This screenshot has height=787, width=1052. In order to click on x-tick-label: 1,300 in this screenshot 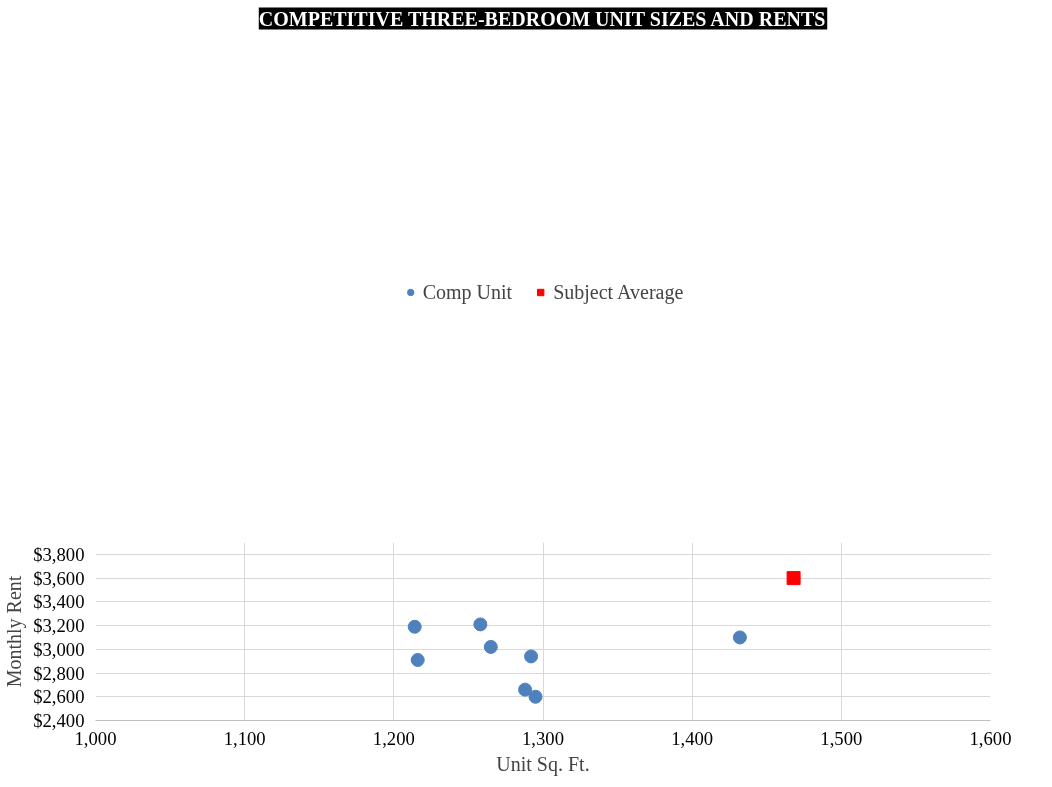, I will do `click(543, 738)`.